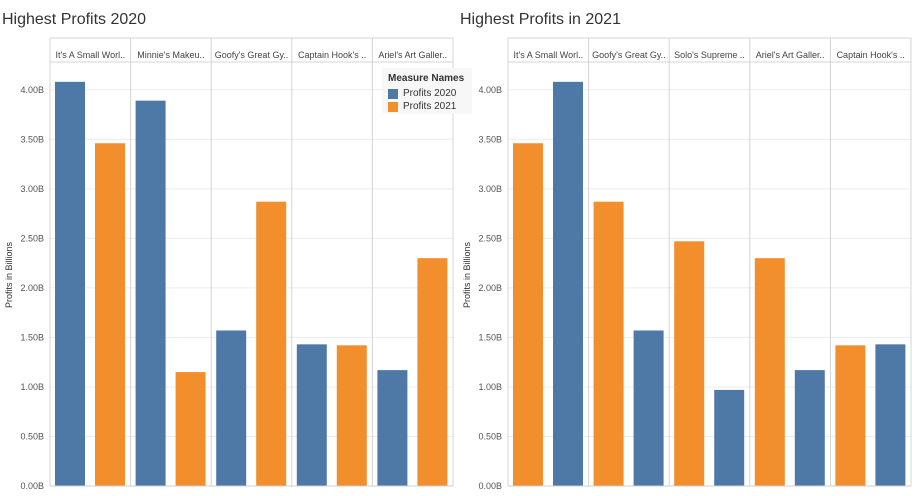 This screenshot has height=496, width=915. Describe the element at coordinates (540, 19) in the screenshot. I see `chart-title-2021: Highest Profits in 2021` at that location.